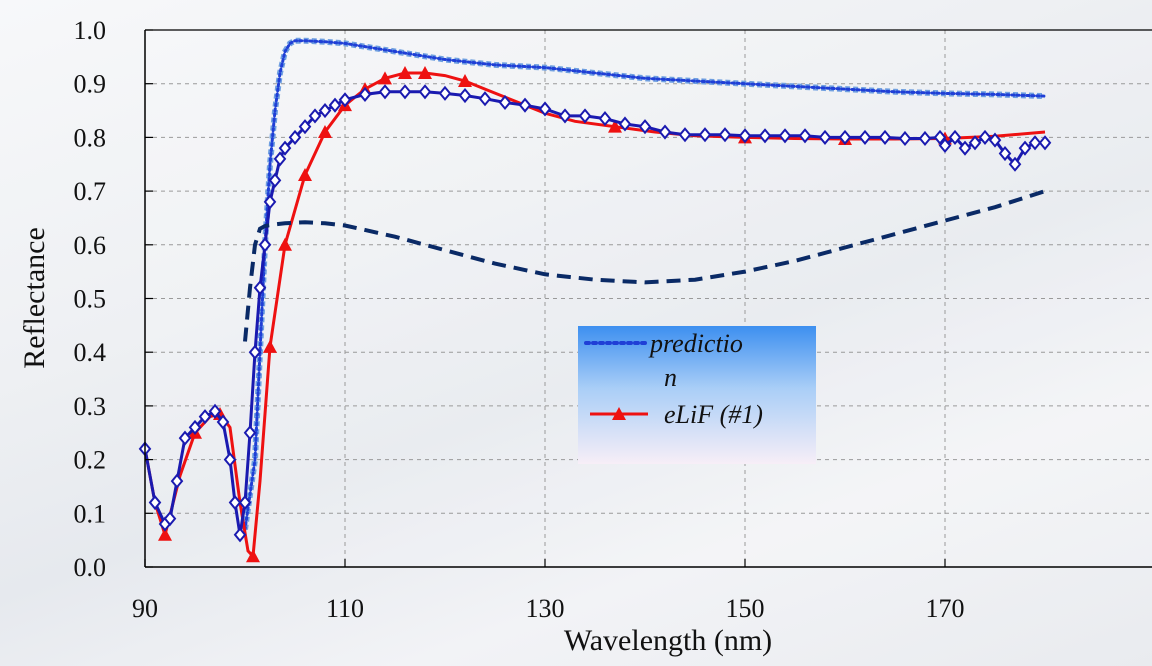 This screenshot has width=1152, height=666. I want to click on y-tick-label: 0.0, so click(90, 567).